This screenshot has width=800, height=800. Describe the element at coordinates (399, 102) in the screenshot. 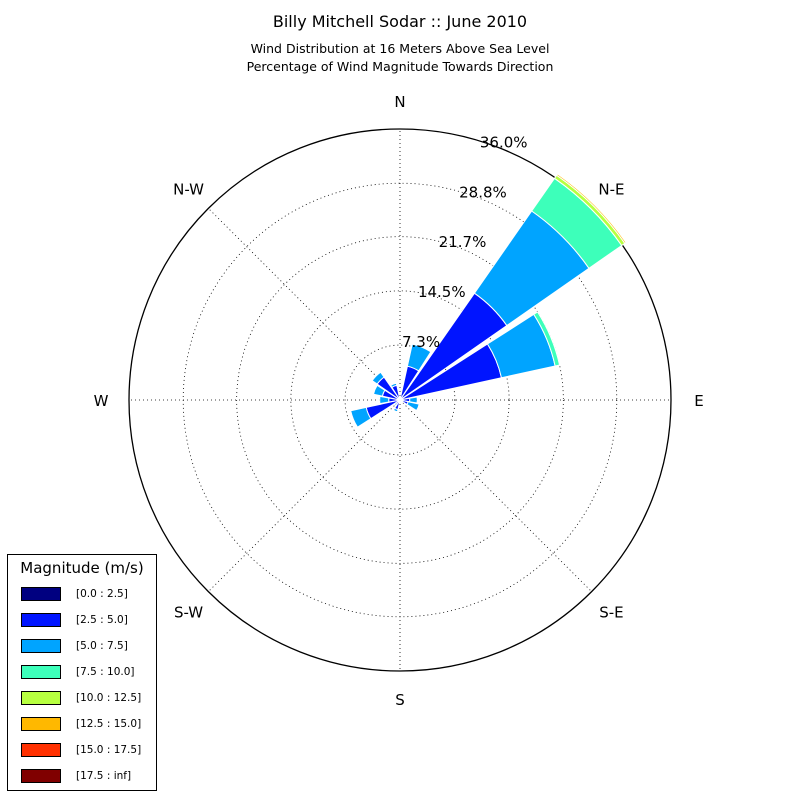

I see `direction-label: N` at that location.